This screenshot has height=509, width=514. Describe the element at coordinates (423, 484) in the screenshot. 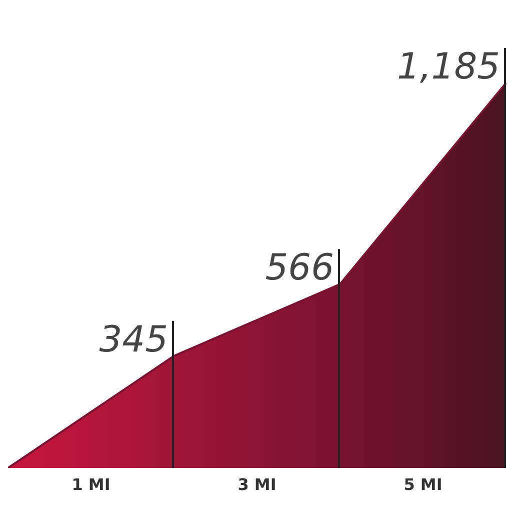

I see `text: 5 MI` at that location.